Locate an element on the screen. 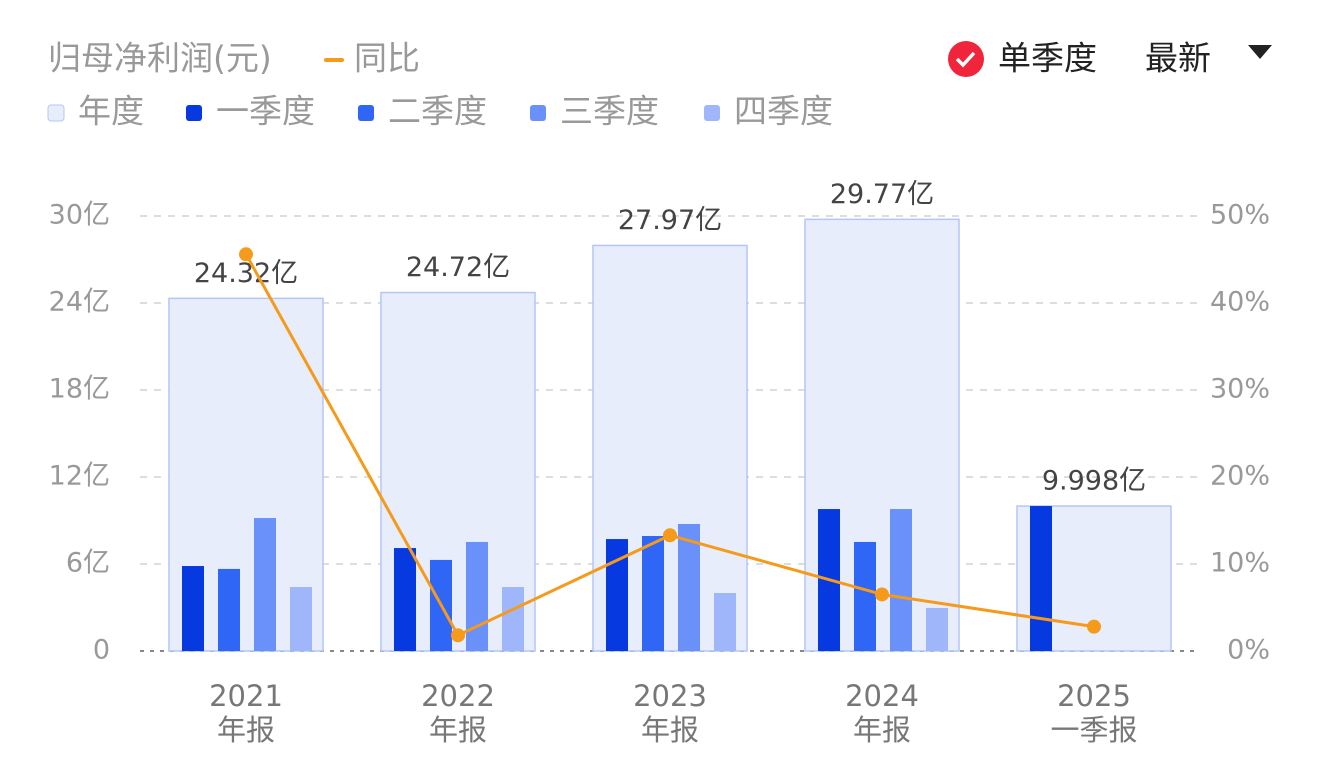  x-tick-label: 2023 is located at coordinates (670, 696).